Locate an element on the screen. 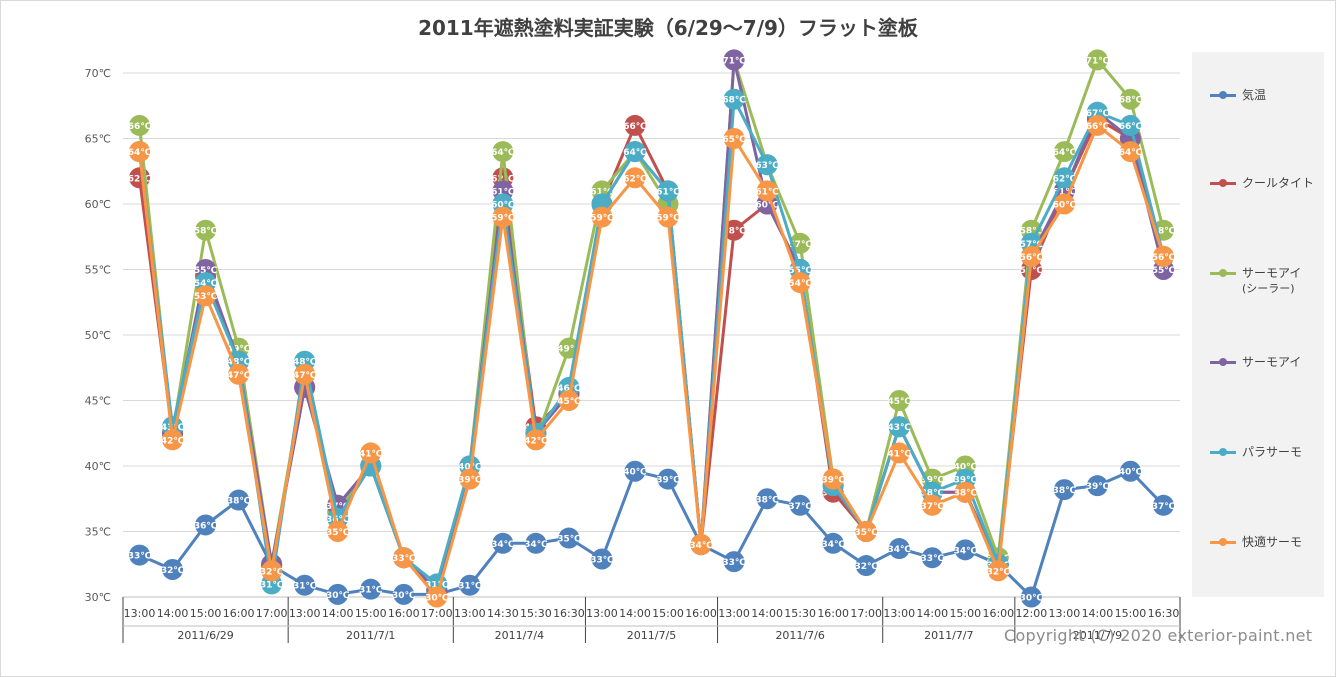  legend-label: 快適サーモ is located at coordinates (1272, 542).